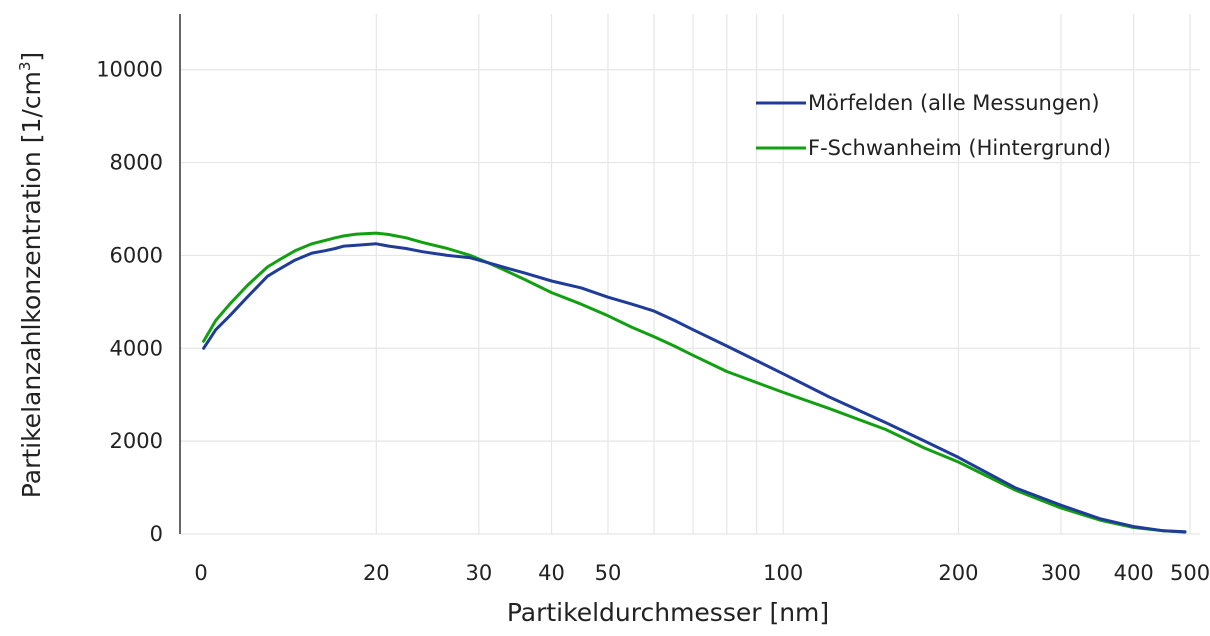  I want to click on y-axis-title-close: ], so click(31, 57).